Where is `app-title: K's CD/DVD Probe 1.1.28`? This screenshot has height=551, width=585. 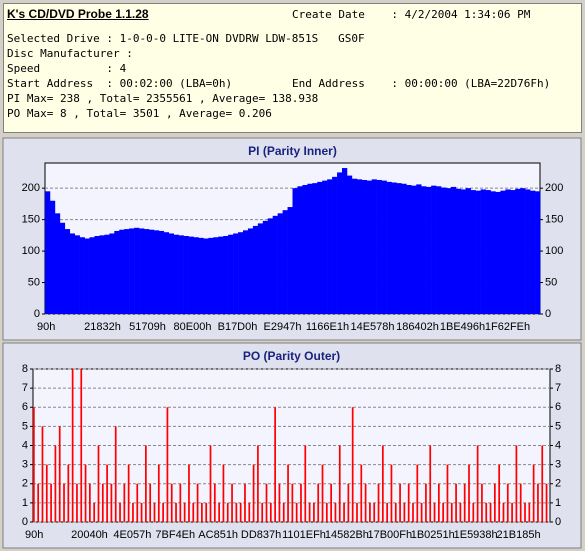
app-title: K's CD/DVD Probe 1.1.28 is located at coordinates (78, 14).